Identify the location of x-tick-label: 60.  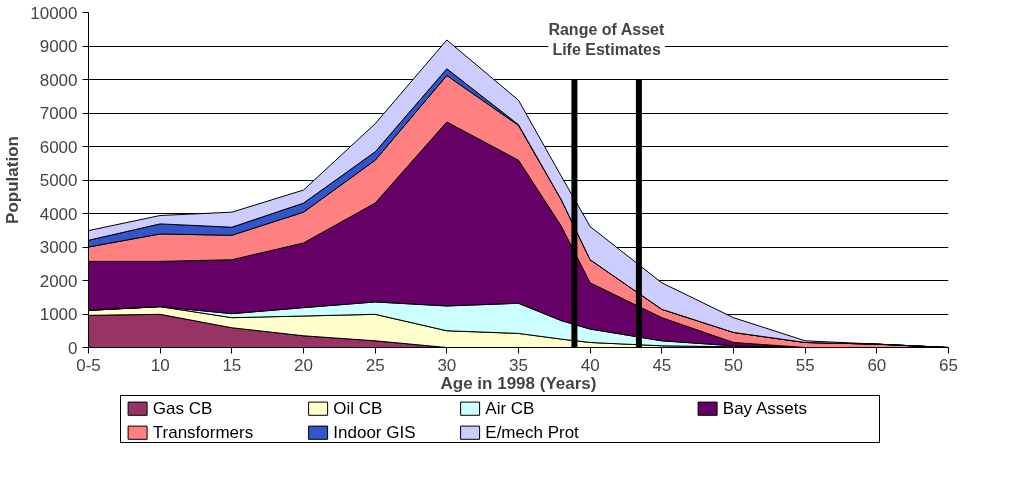
(877, 365).